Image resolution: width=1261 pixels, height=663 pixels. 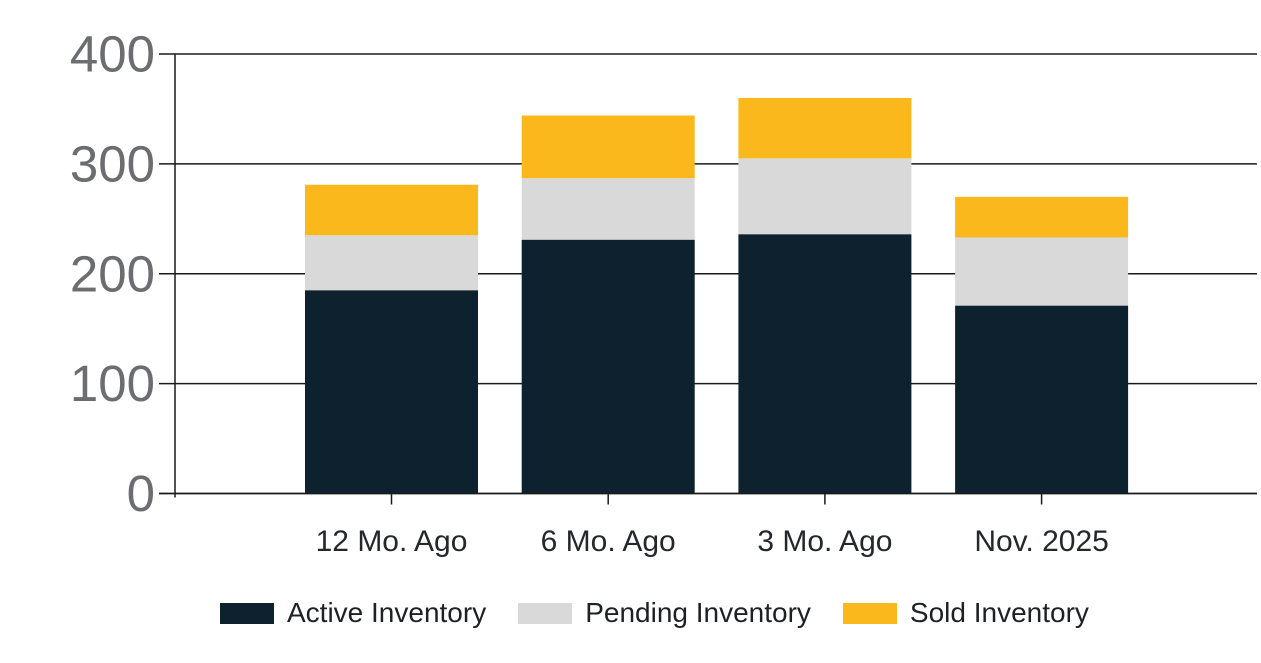 What do you see at coordinates (387, 612) in the screenshot?
I see `legend-label: Active Inventory` at bounding box center [387, 612].